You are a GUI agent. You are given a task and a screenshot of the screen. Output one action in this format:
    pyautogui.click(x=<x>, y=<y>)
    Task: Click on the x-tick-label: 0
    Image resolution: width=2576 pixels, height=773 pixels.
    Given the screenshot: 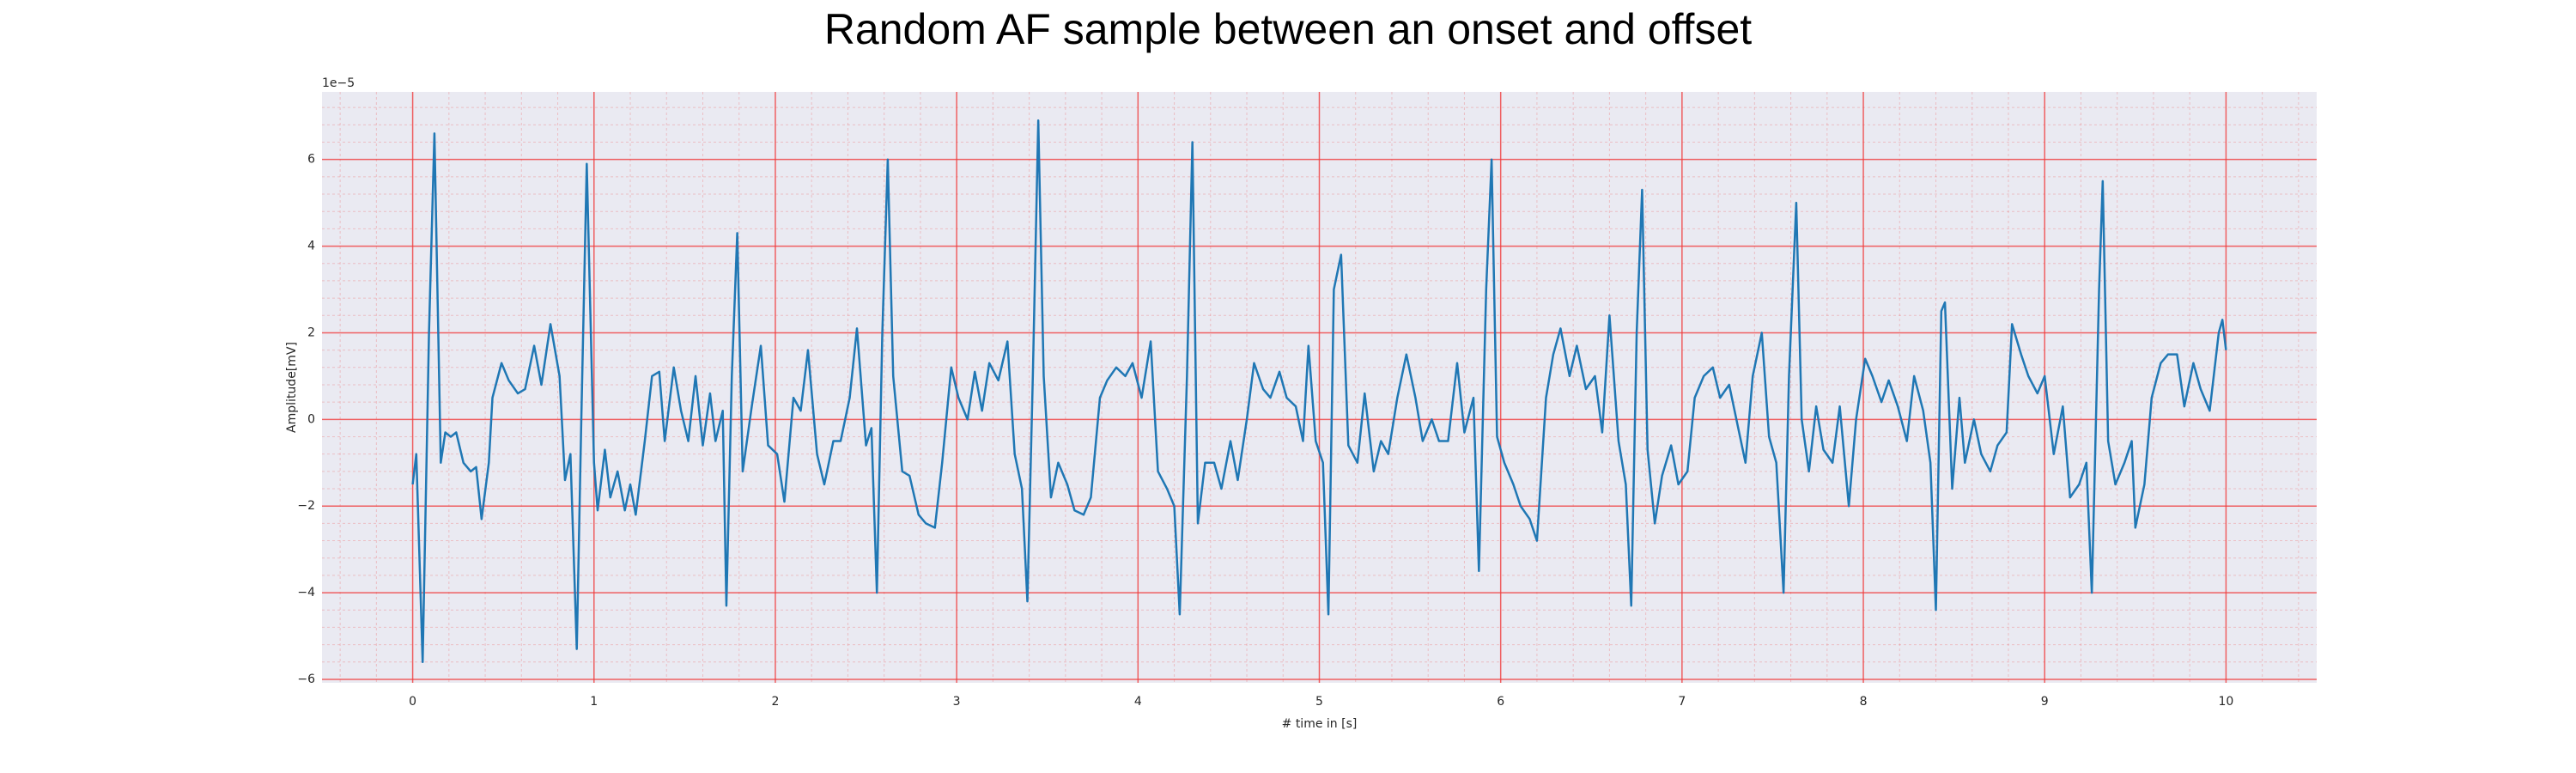 What is the action you would take?
    pyautogui.click(x=412, y=702)
    